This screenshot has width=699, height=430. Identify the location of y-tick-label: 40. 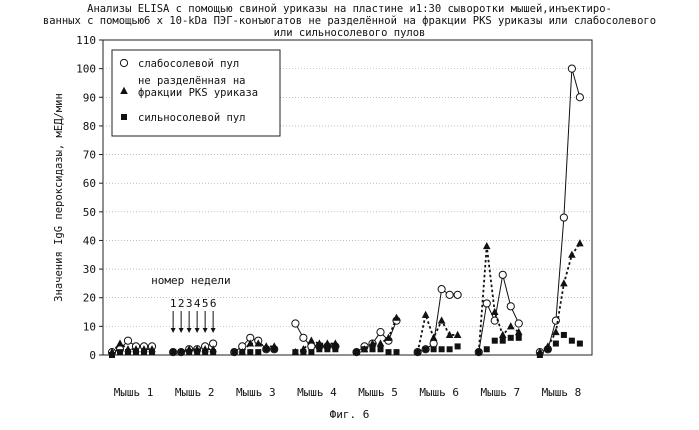
(89, 240).